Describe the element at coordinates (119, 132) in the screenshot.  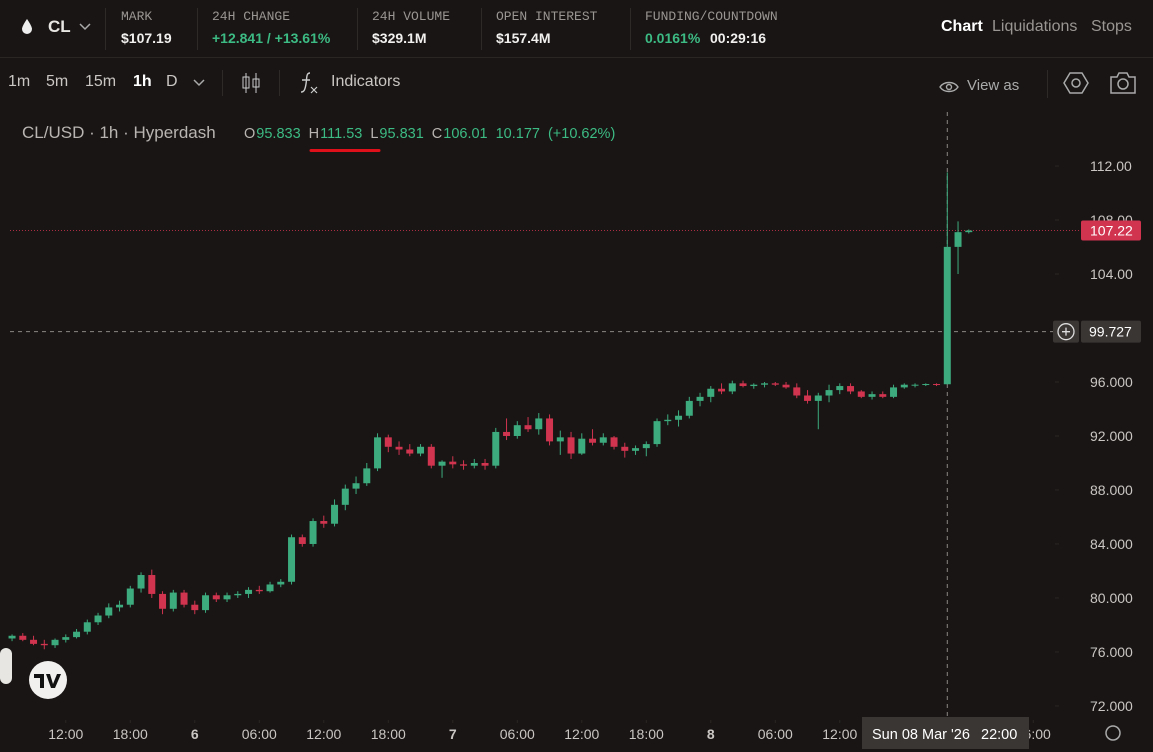
I see `chart-title: CL/USD · 1h · Hyperdash` at that location.